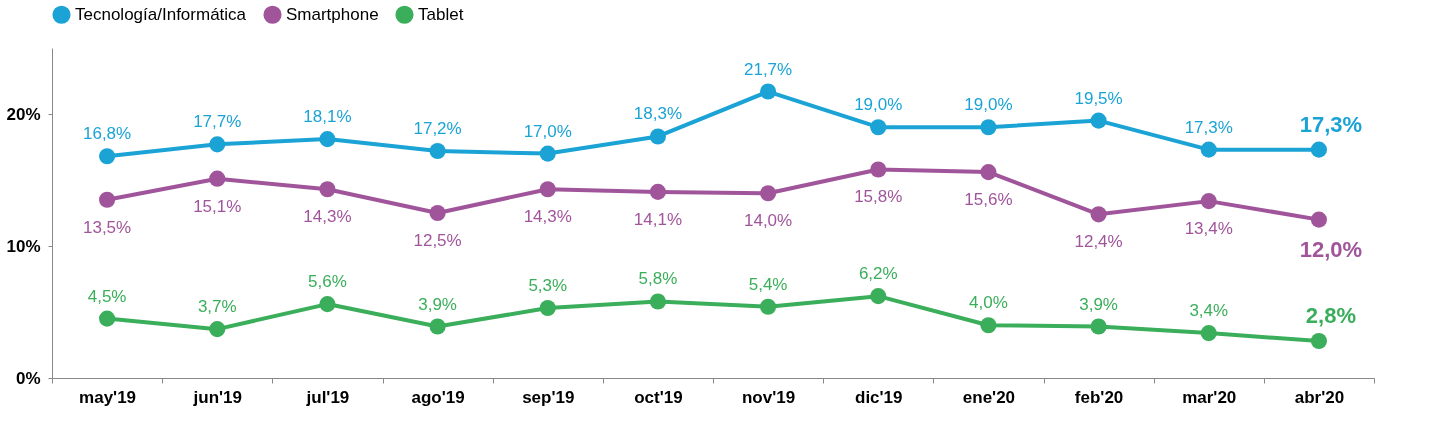 The width and height of the screenshot is (1429, 424). What do you see at coordinates (1098, 98) in the screenshot?
I see `data-label: 19,5%` at bounding box center [1098, 98].